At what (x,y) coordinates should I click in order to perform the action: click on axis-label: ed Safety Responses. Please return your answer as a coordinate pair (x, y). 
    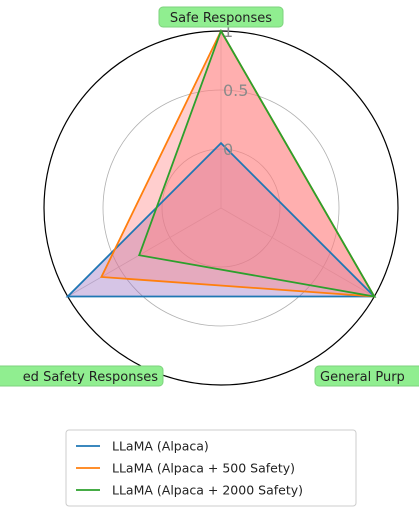
    Looking at the image, I should click on (82, 376).